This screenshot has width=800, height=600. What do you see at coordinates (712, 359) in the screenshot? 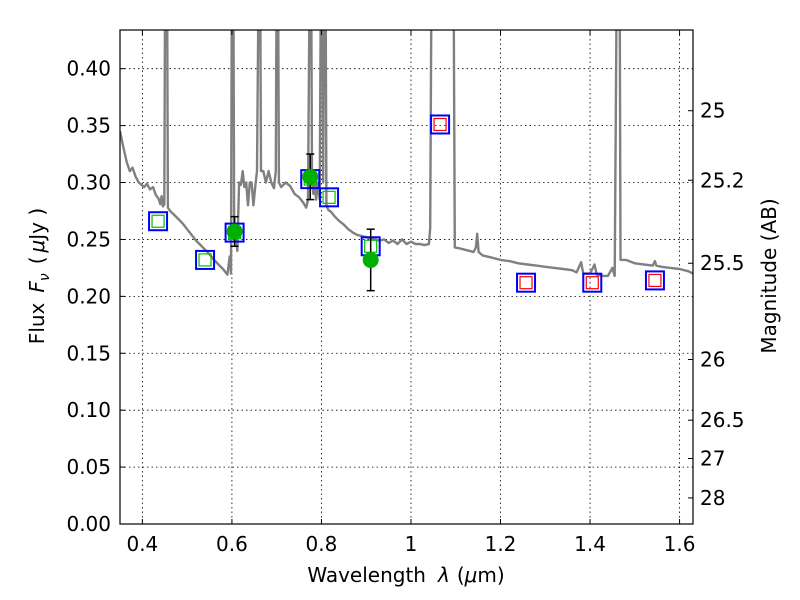
I see `mag-tick-label: 26` at bounding box center [712, 359].